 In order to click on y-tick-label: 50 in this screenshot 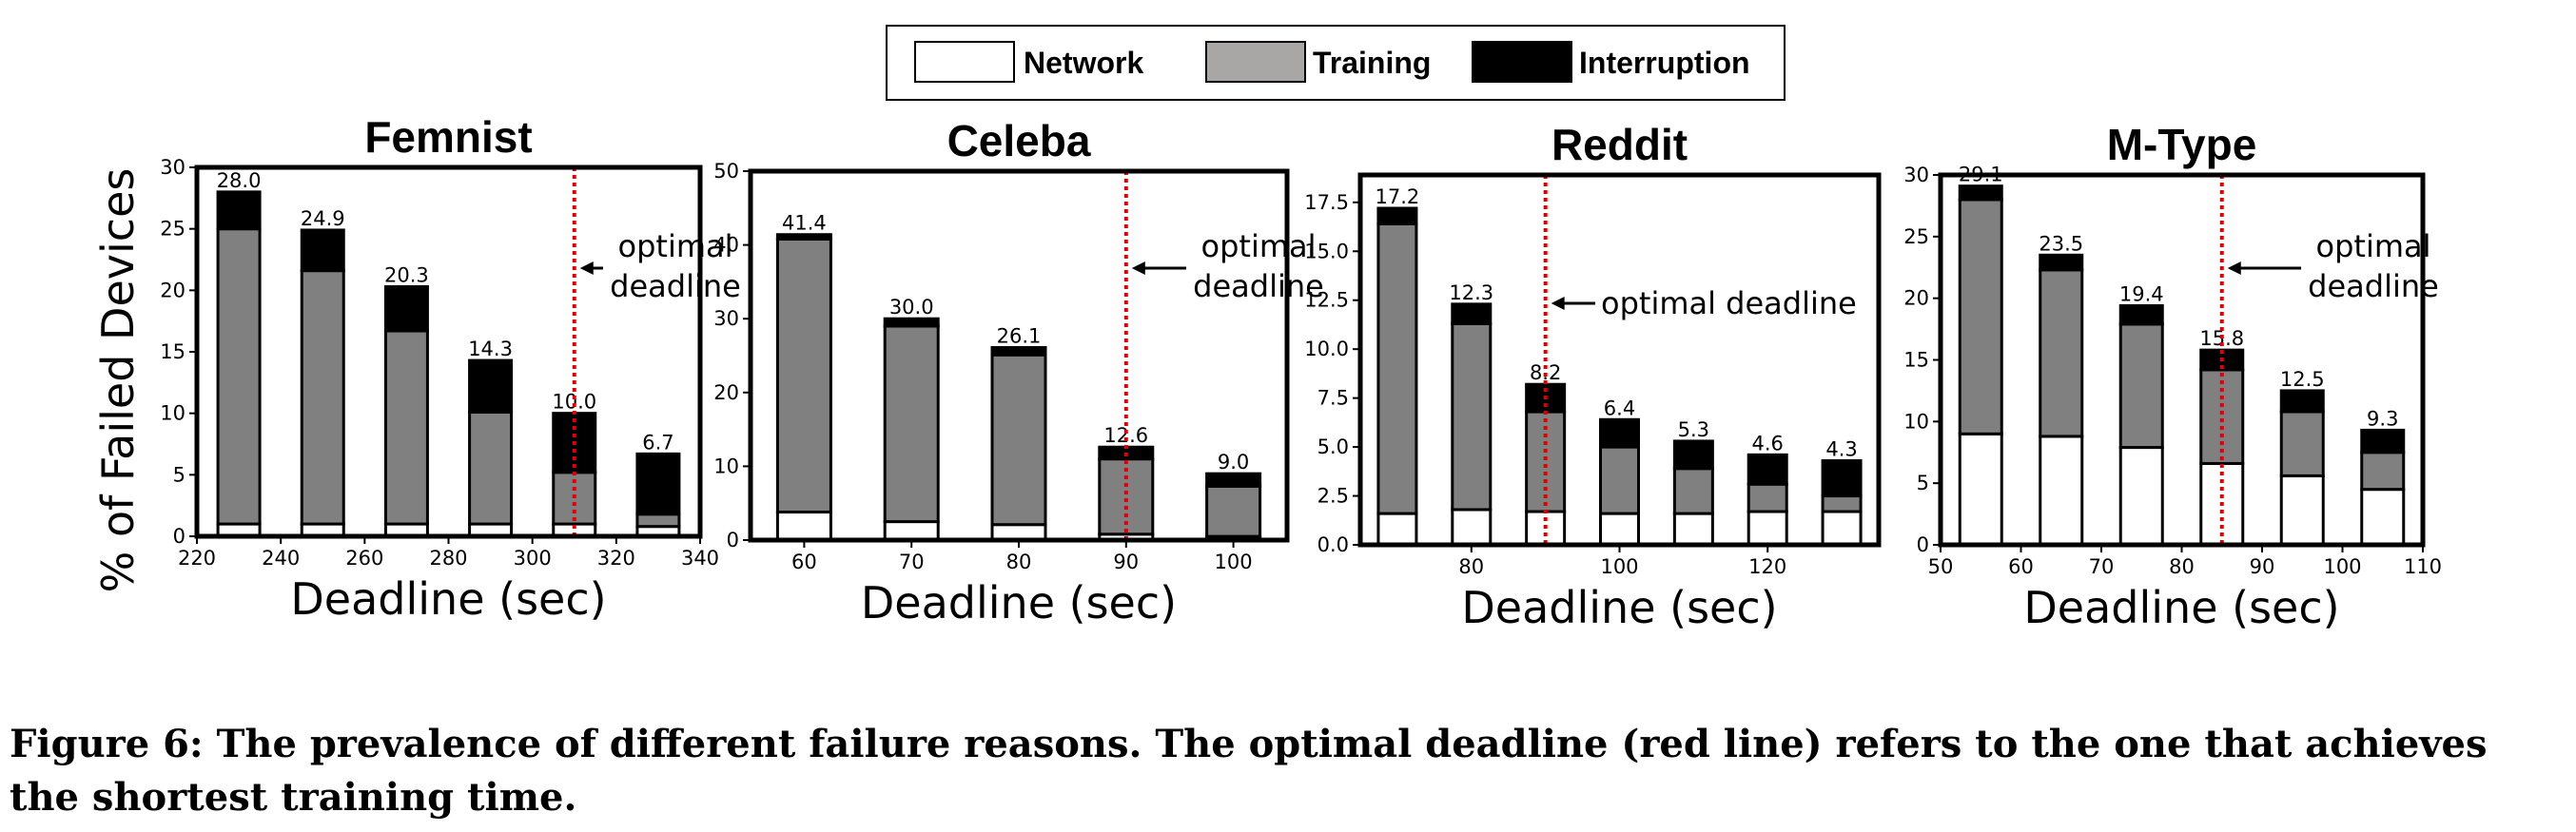, I will do `click(726, 171)`.